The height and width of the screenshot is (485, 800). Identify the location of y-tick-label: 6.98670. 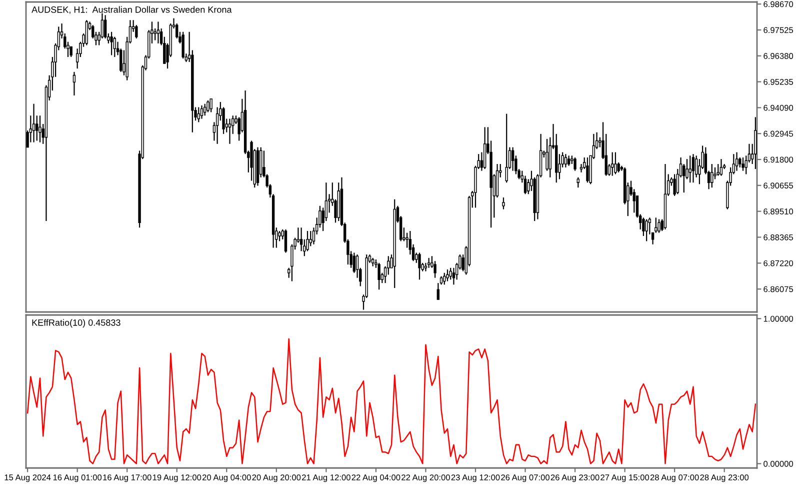
(779, 4).